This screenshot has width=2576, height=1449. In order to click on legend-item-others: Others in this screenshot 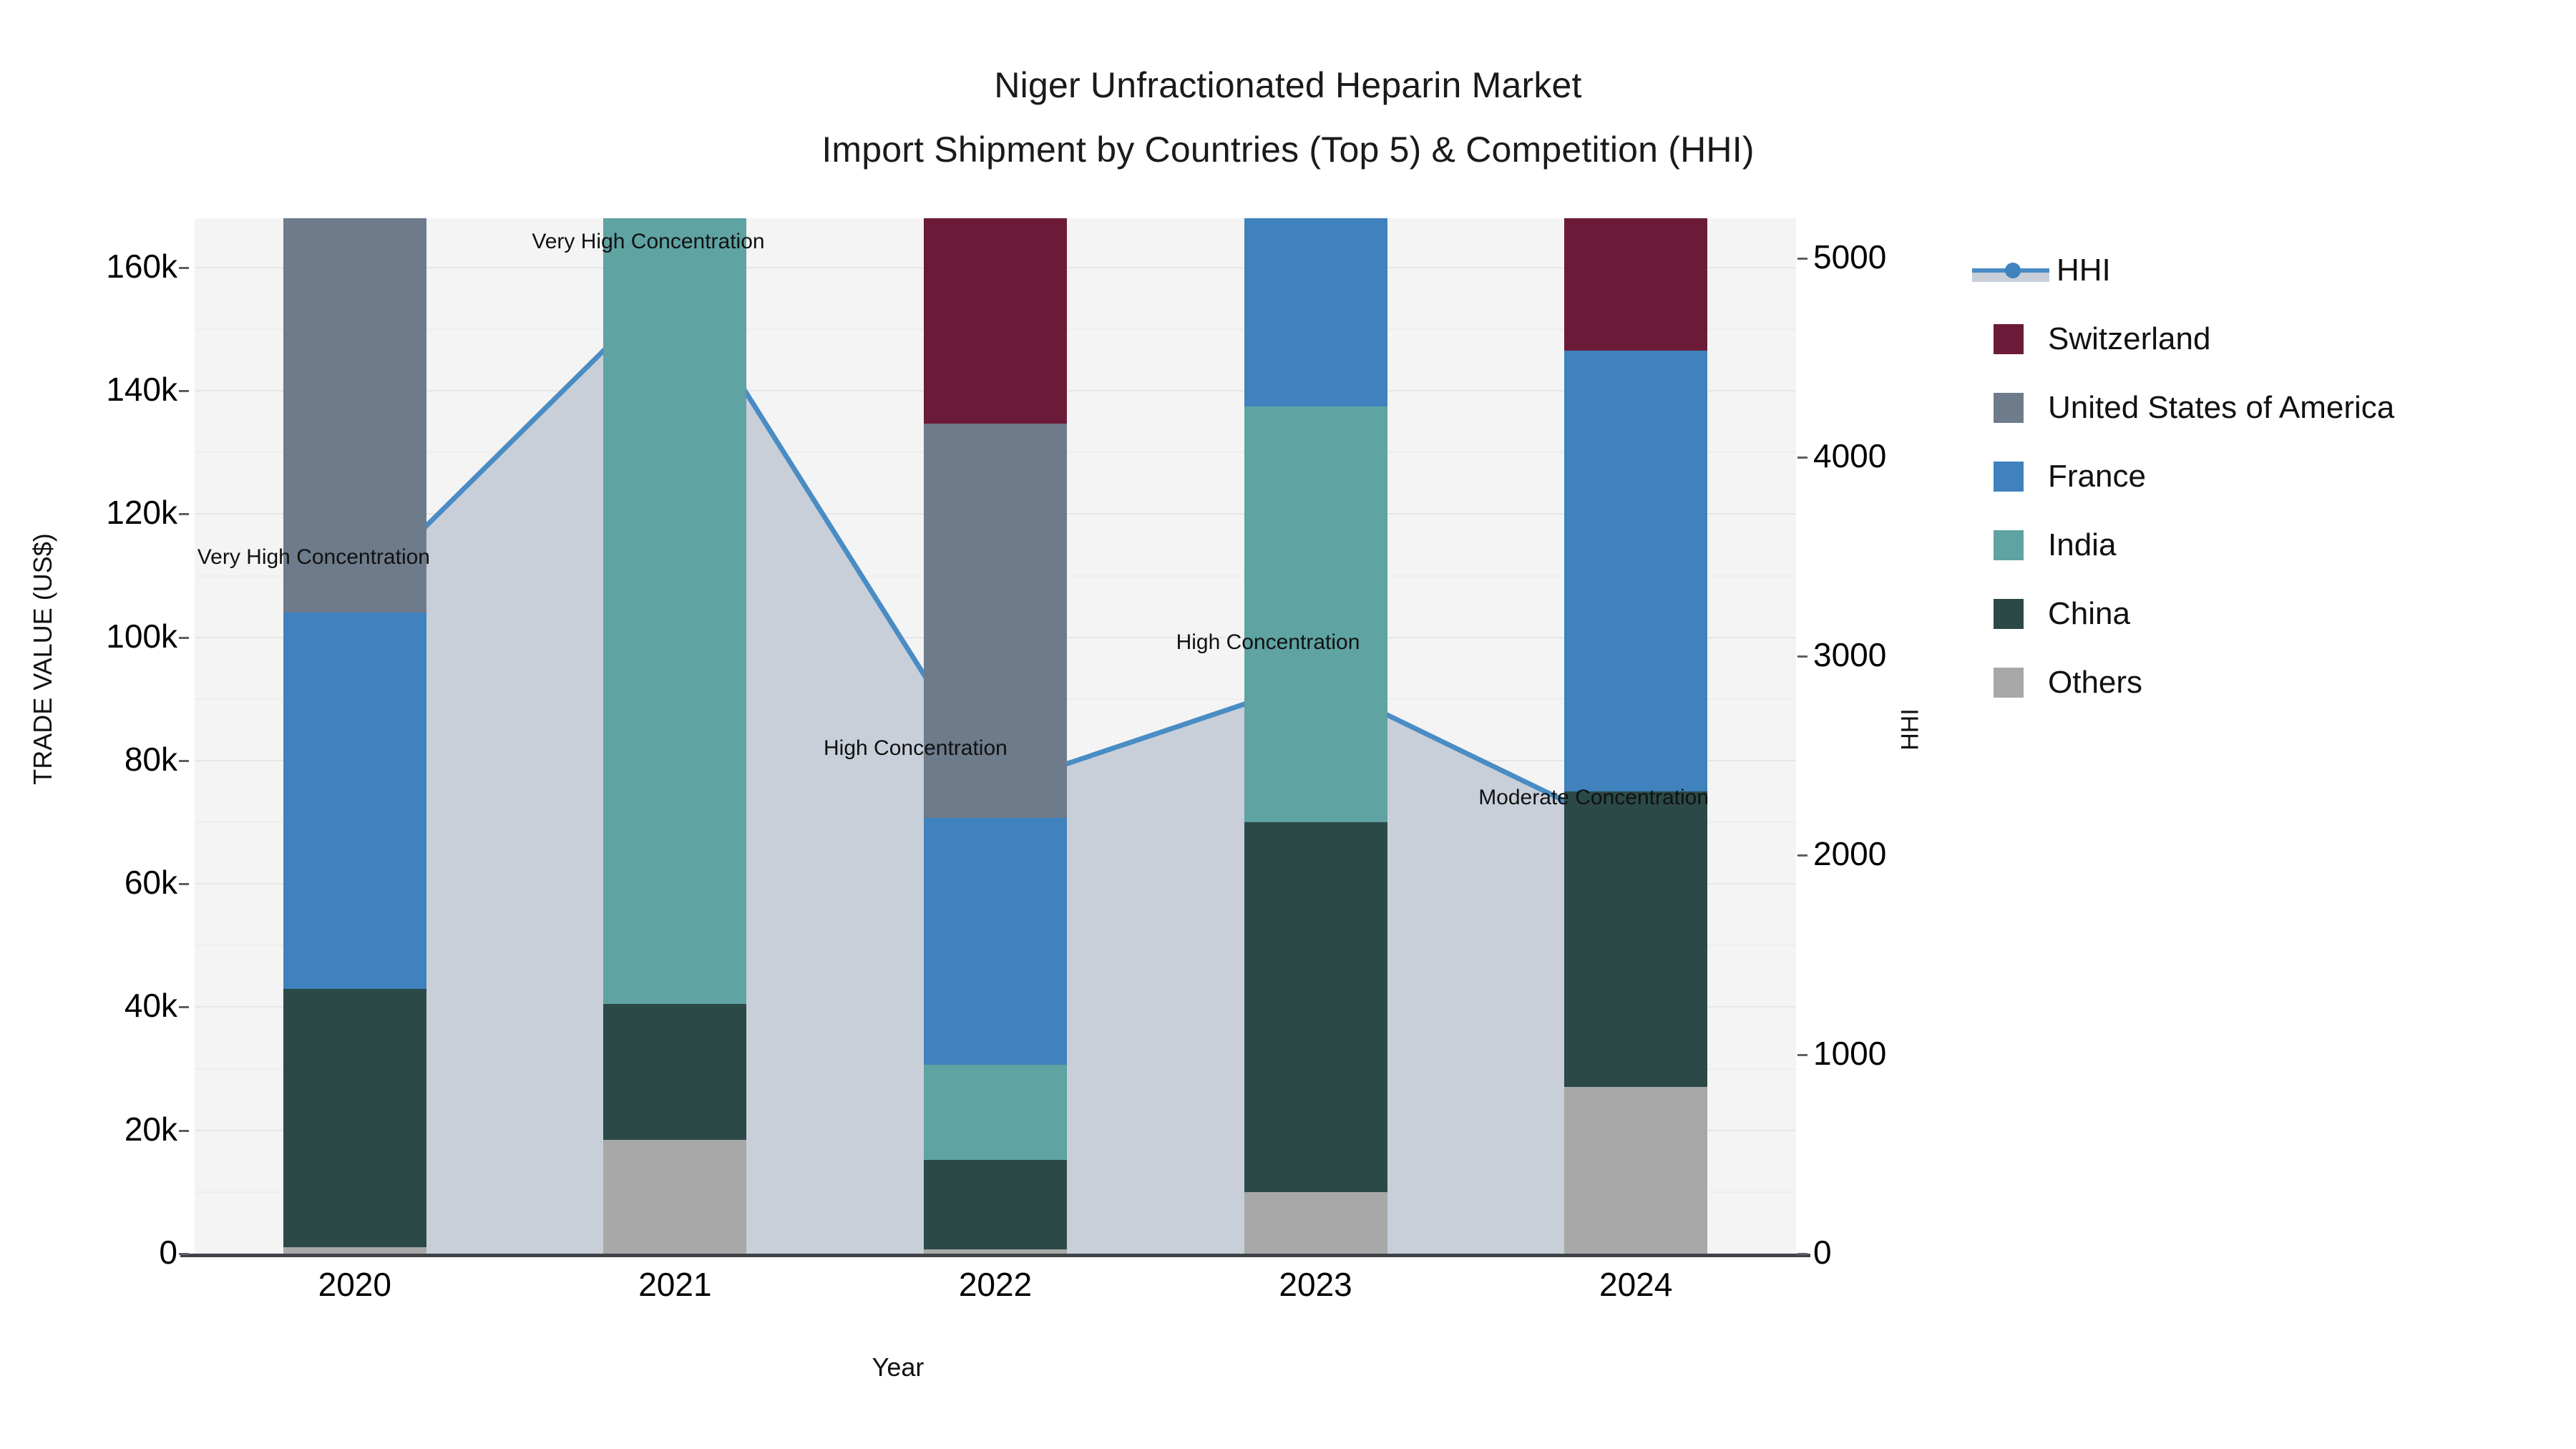, I will do `click(2258, 682)`.